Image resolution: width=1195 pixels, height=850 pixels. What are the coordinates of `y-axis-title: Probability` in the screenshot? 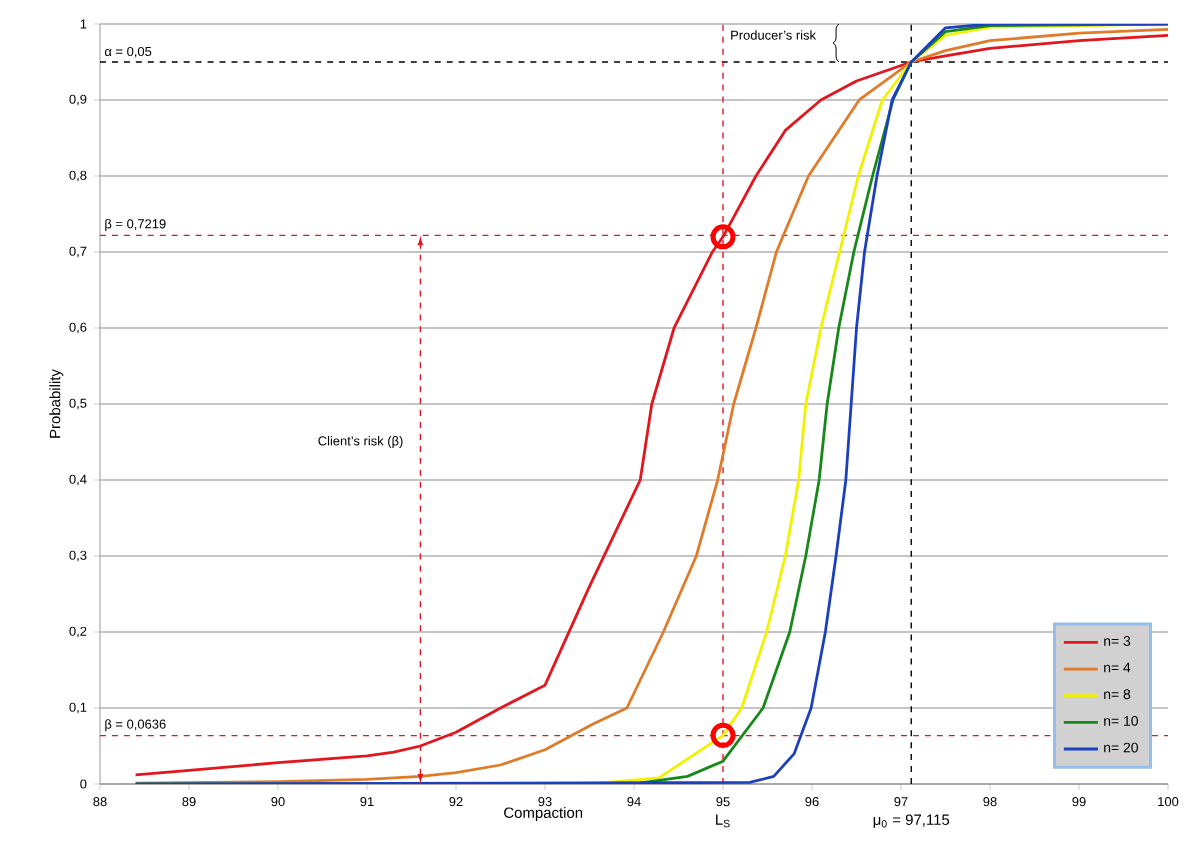 It's located at (56, 403).